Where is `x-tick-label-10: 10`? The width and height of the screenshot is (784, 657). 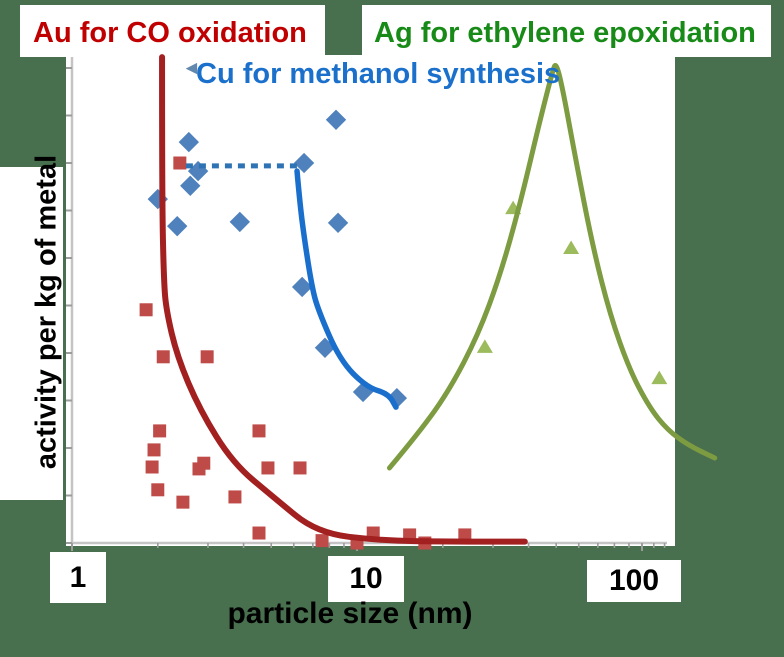 x-tick-label-10: 10 is located at coordinates (366, 579).